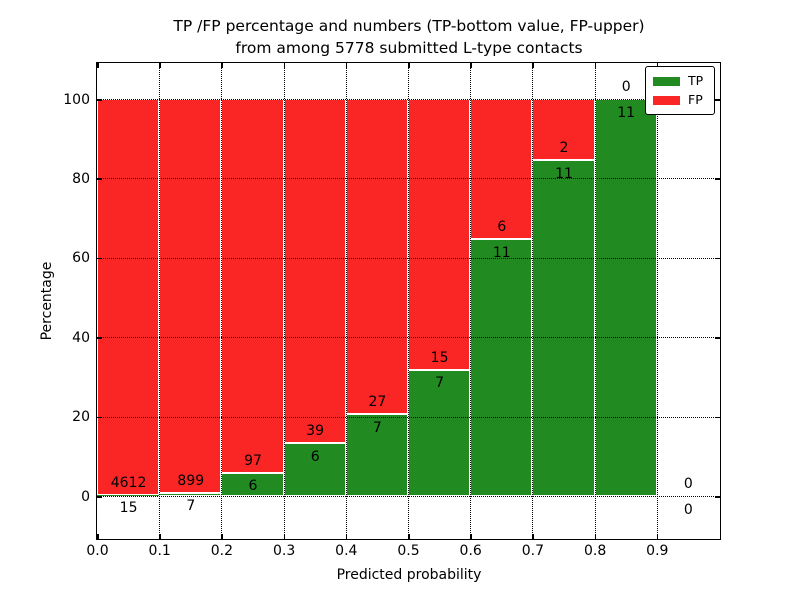 This screenshot has width=800, height=600. Describe the element at coordinates (81, 258) in the screenshot. I see `y-tick-label-60: 60` at that location.